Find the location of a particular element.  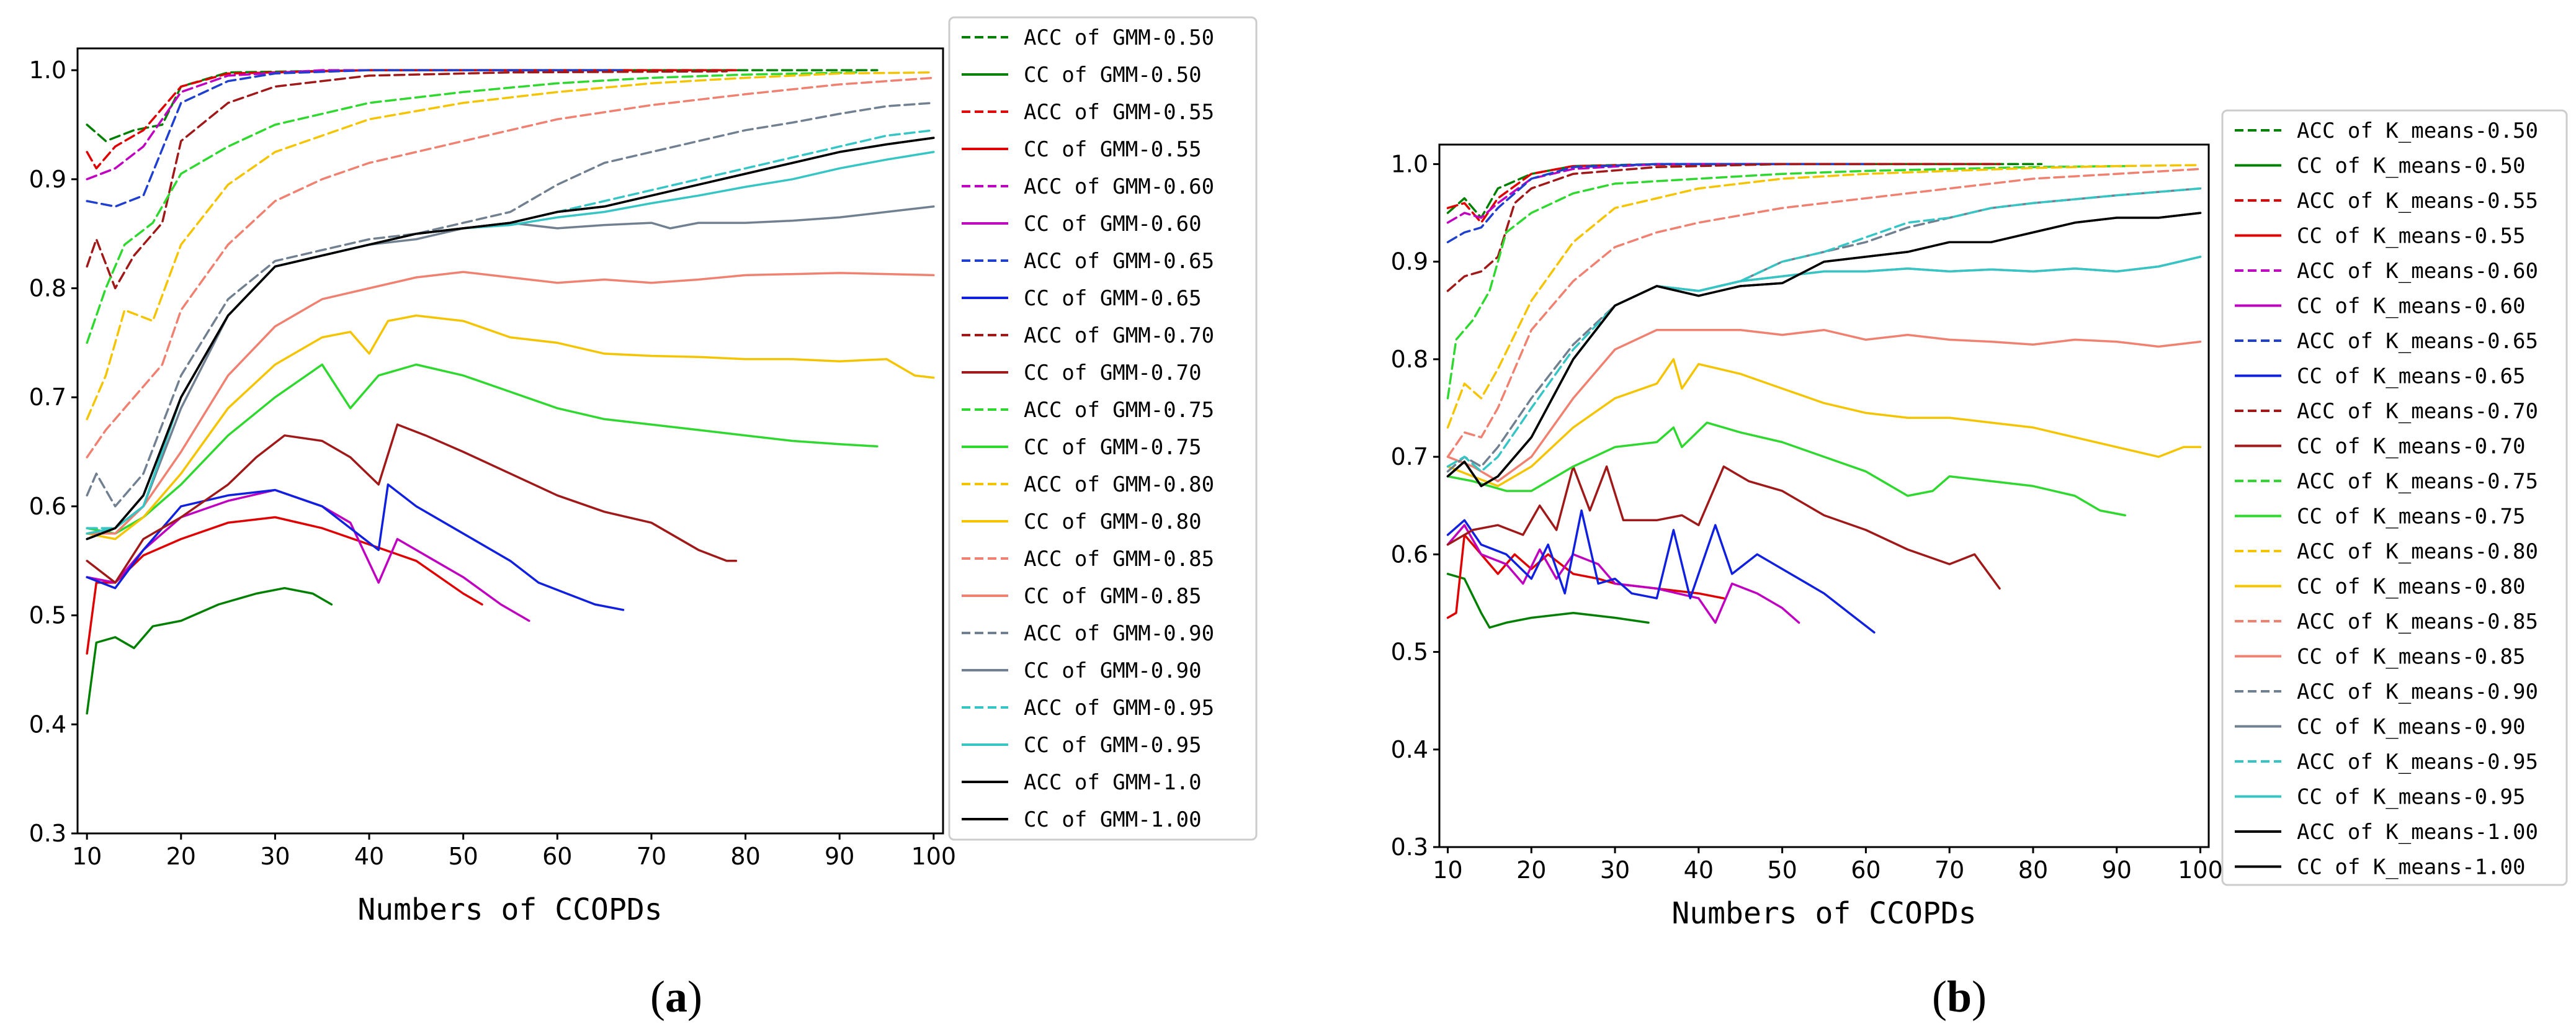

panel-b-series-group is located at coordinates (1824, 398).